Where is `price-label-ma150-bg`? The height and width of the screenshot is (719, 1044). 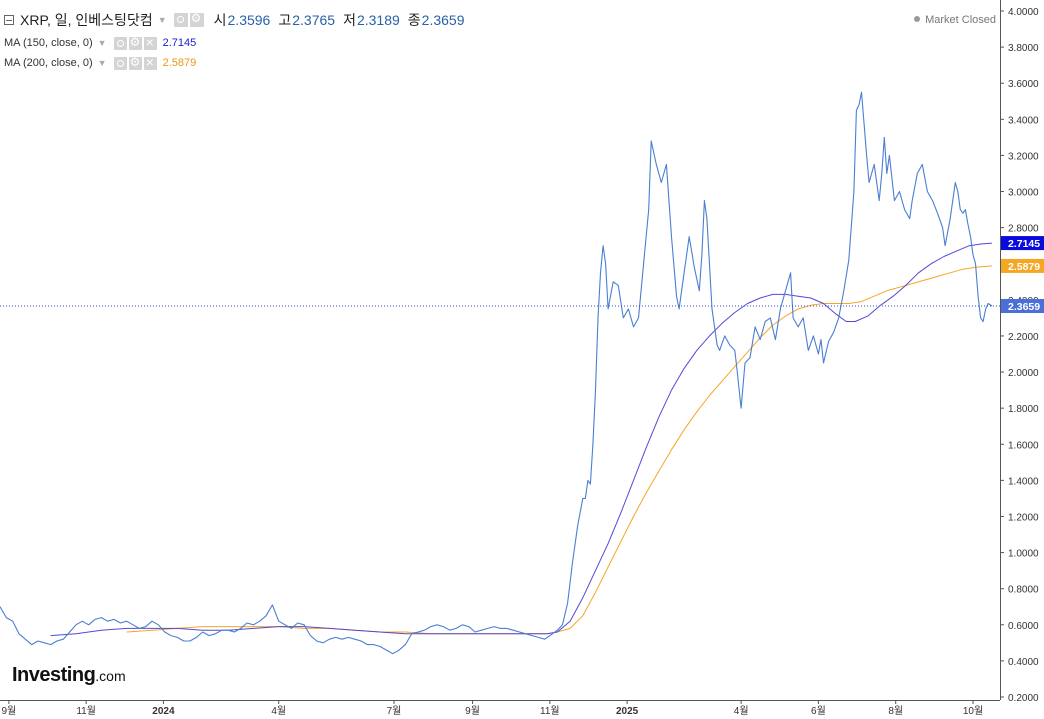
price-label-ma150-bg is located at coordinates (1022, 243).